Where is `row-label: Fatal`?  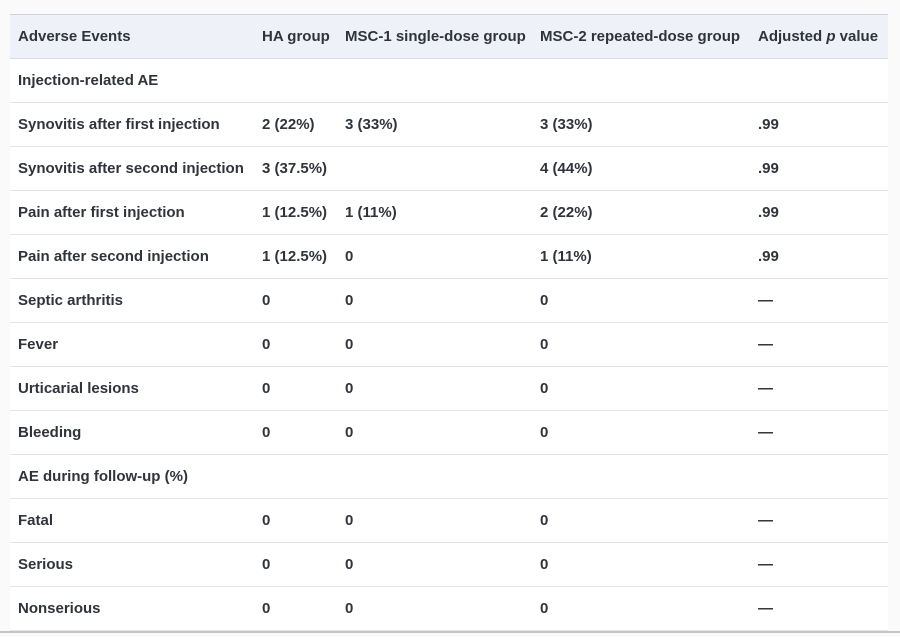 row-label: Fatal is located at coordinates (36, 520).